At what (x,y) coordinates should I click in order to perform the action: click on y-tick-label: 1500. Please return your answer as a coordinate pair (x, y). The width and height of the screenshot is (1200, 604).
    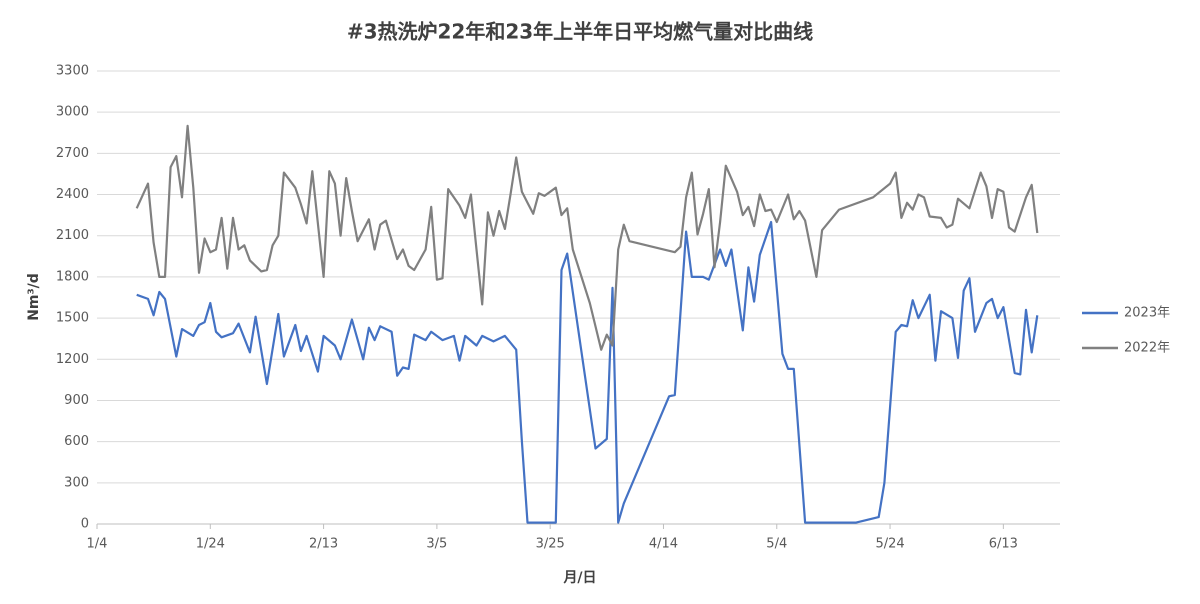
    Looking at the image, I should click on (72, 318).